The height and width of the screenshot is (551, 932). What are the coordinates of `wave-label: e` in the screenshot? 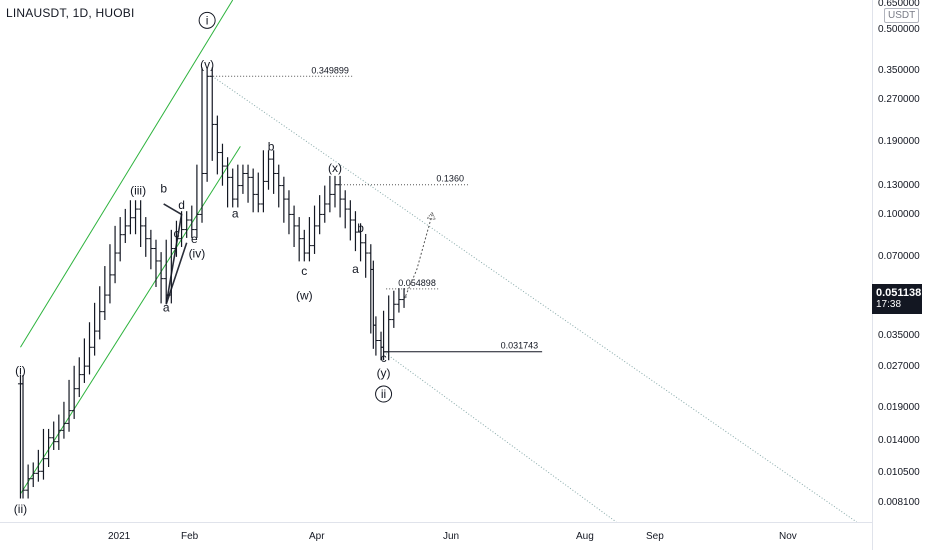 It's located at (194, 239).